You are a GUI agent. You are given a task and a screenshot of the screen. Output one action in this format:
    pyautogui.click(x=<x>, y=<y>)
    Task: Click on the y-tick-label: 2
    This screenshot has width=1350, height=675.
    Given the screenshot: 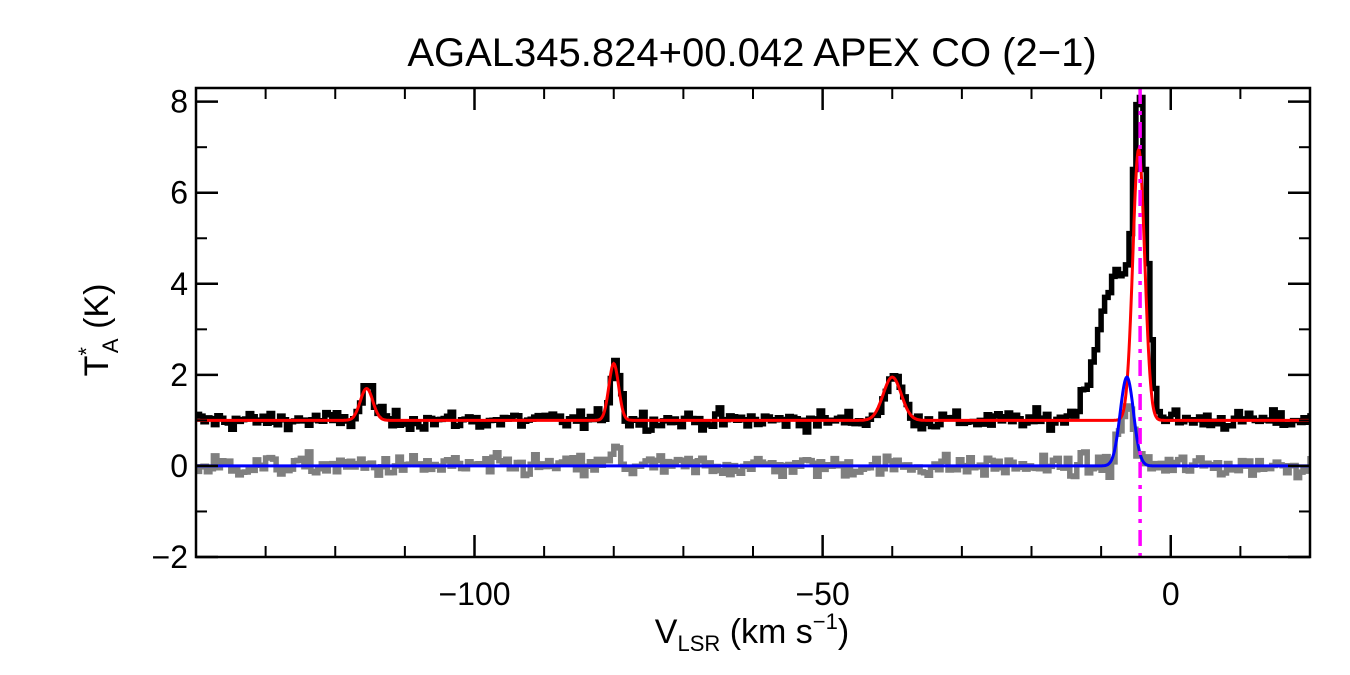 What is the action you would take?
    pyautogui.click(x=179, y=375)
    